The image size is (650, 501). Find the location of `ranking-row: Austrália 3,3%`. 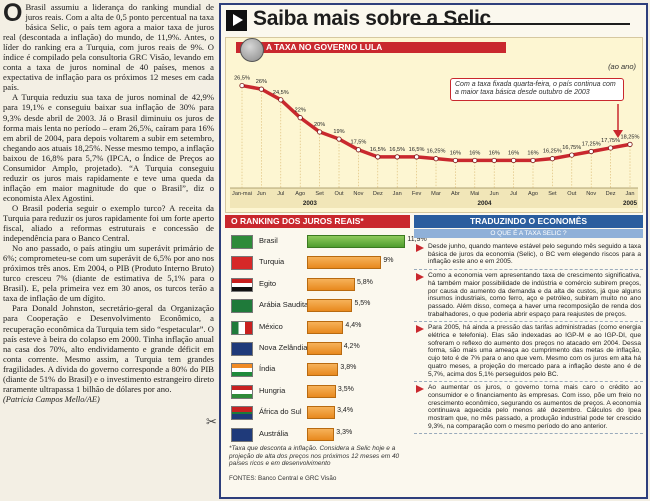

ranking-row: Austrália 3,3% is located at coordinates (317, 435).